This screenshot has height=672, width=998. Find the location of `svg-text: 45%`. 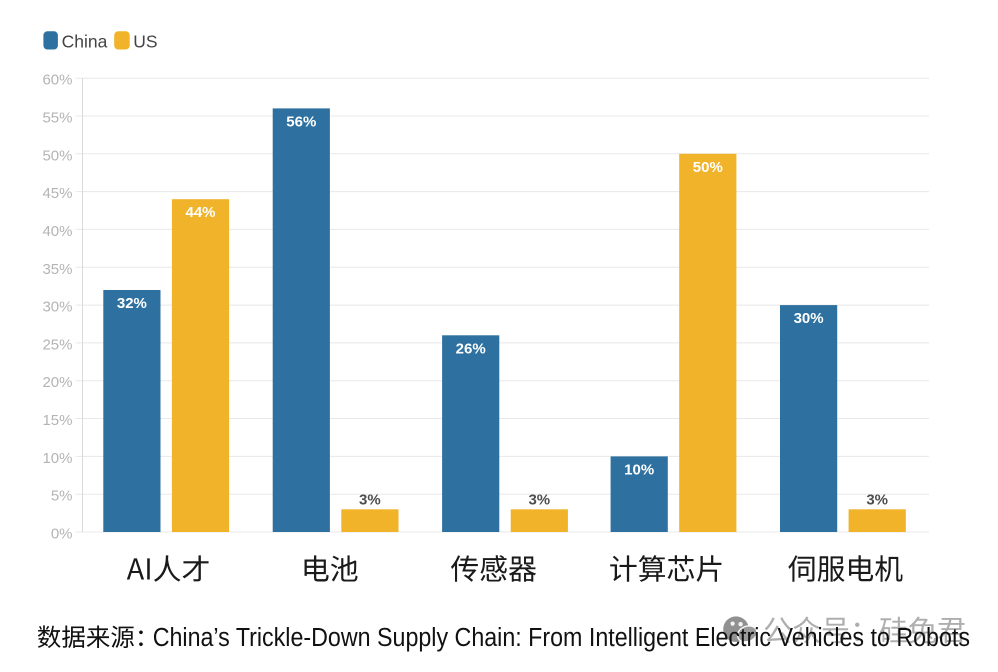

svg-text: 45% is located at coordinates (57, 193).